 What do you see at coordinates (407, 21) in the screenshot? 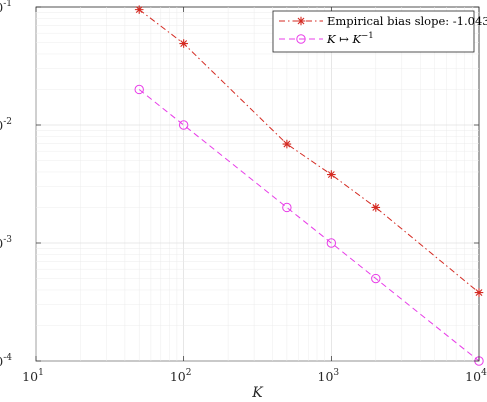
I see `legend-label: Empirical bias slope: -1.0435` at bounding box center [407, 21].